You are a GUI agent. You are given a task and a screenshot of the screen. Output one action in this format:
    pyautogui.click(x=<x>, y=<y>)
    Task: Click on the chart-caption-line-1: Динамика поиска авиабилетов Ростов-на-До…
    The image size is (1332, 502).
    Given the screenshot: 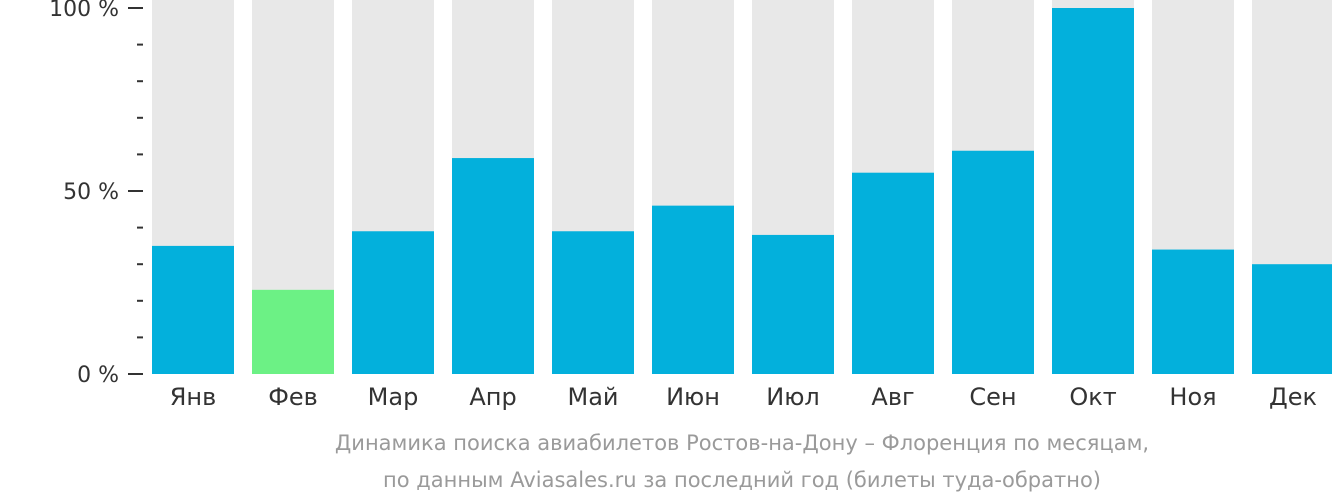 What is the action you would take?
    pyautogui.click(x=742, y=443)
    